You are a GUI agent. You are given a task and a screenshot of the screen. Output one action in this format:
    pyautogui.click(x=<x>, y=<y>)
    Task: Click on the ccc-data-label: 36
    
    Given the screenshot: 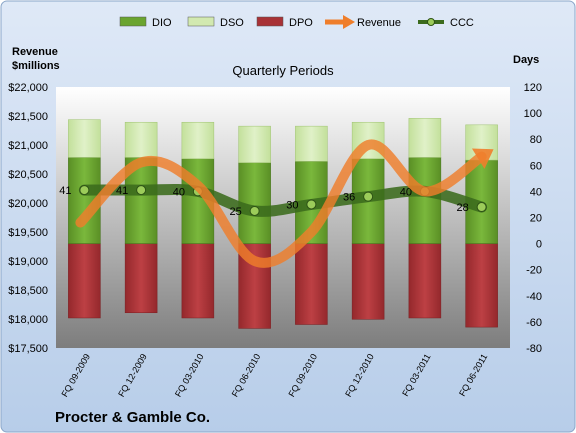 What is the action you would take?
    pyautogui.click(x=349, y=198)
    